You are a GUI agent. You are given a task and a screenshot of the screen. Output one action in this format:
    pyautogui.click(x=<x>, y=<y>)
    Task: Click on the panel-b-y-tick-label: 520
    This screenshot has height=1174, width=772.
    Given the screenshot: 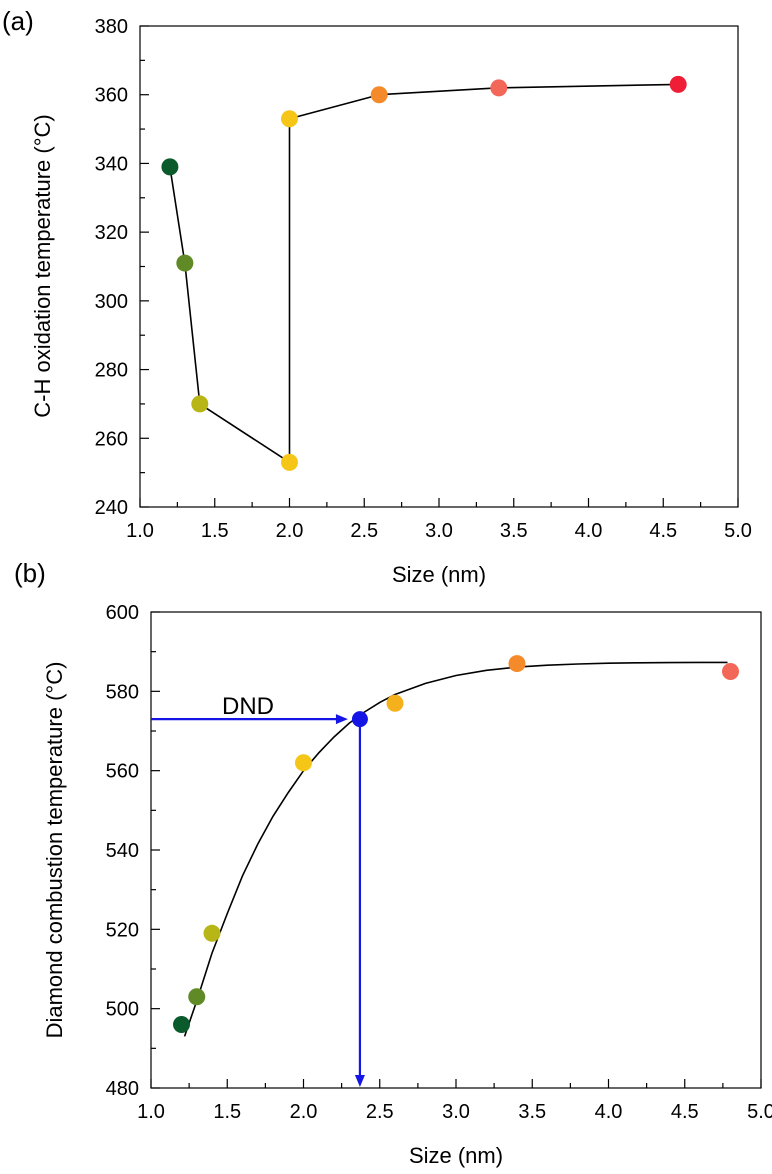 What is the action you would take?
    pyautogui.click(x=122, y=930)
    